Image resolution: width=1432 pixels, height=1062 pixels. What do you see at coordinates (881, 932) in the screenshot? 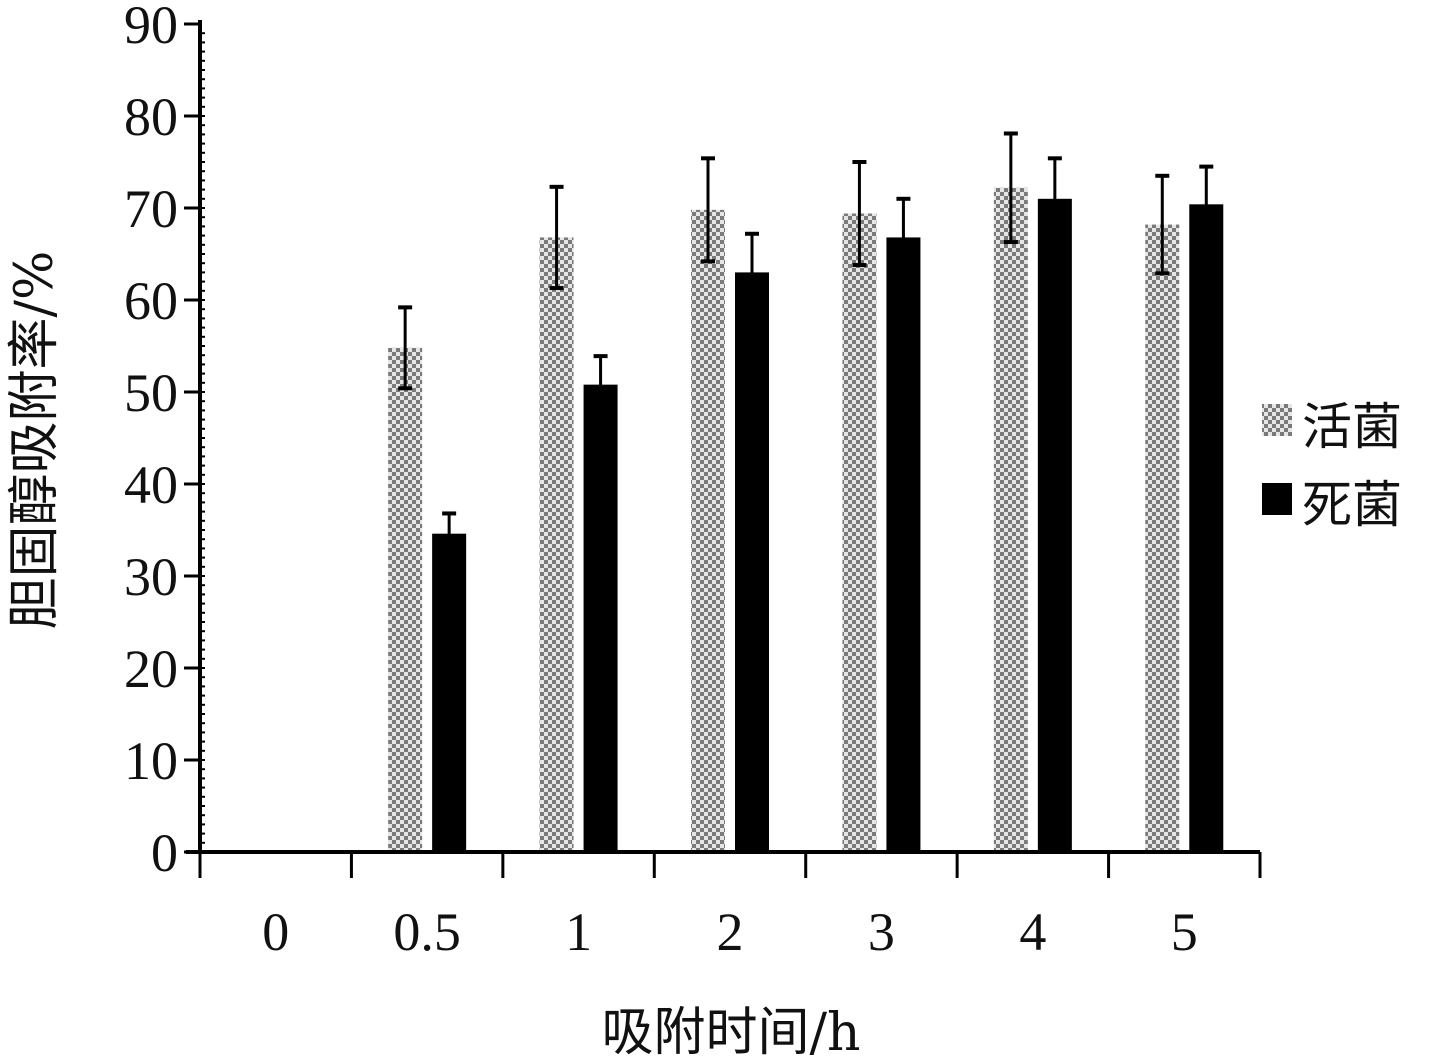
I see `x-tick-label: 3` at bounding box center [881, 932].